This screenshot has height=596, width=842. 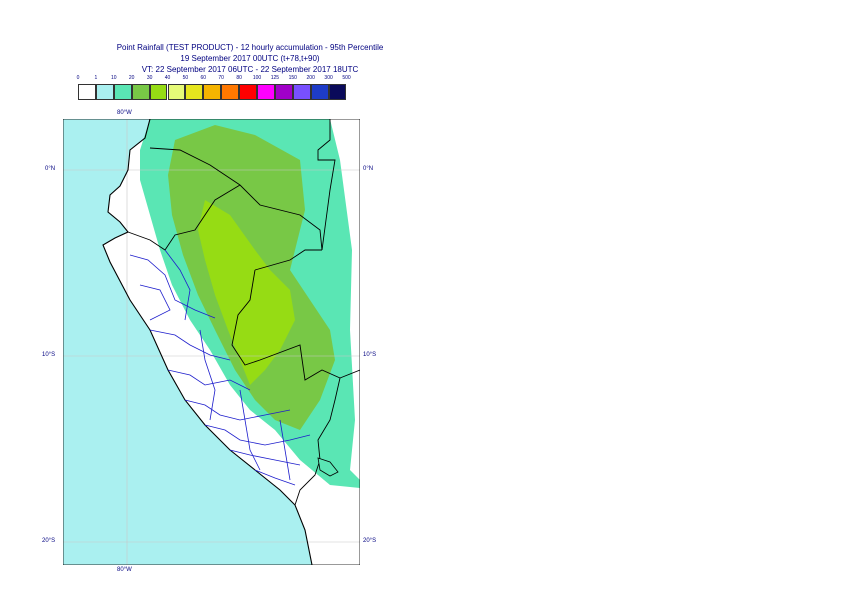 I want to click on legend-tick-label: 200, so click(x=310, y=78).